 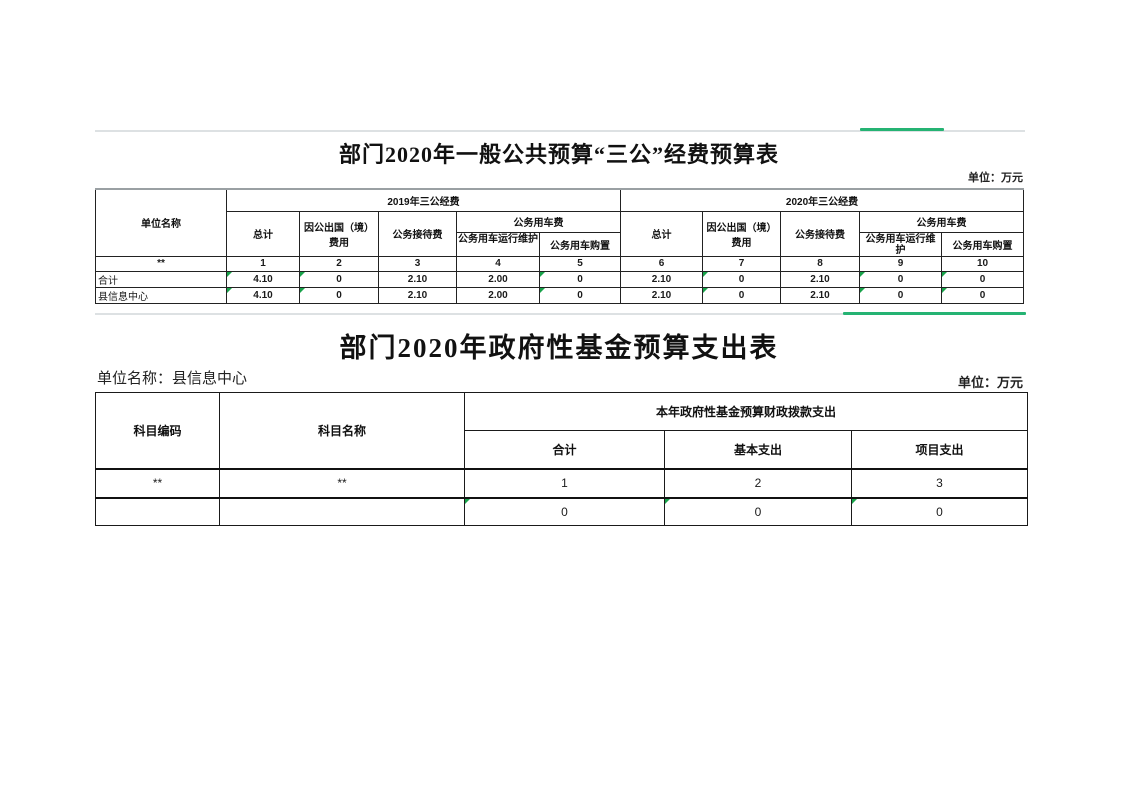 I want to click on header-total-2019: 总计, so click(x=263, y=233).